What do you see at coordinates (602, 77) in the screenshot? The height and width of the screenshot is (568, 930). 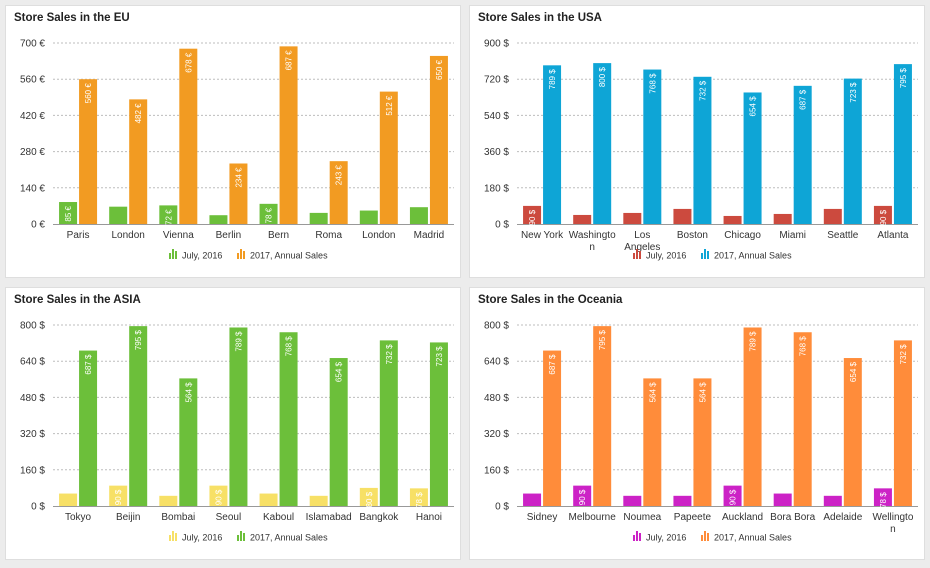 I see `data-label: 800 $` at bounding box center [602, 77].